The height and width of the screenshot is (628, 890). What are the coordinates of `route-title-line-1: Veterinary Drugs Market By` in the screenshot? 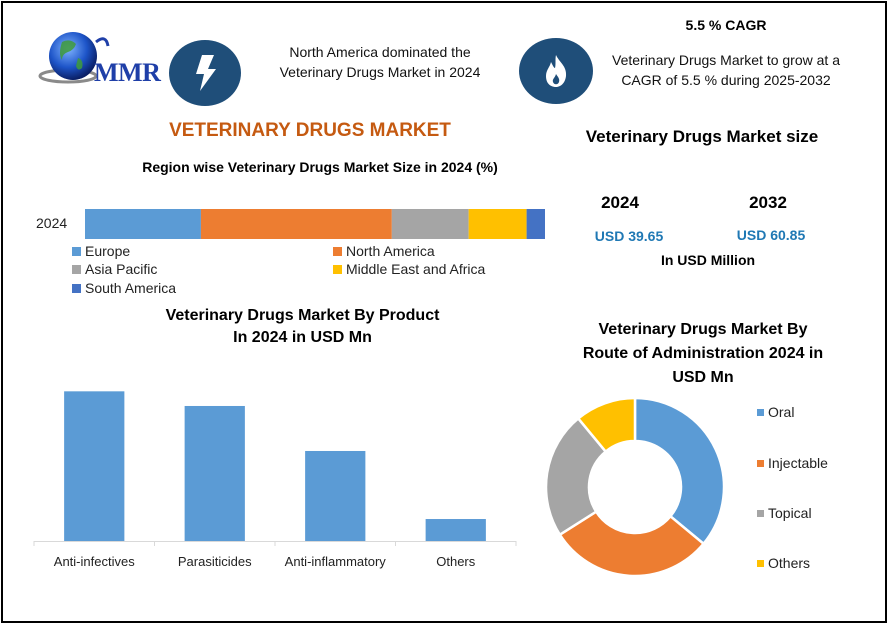 It's located at (703, 329).